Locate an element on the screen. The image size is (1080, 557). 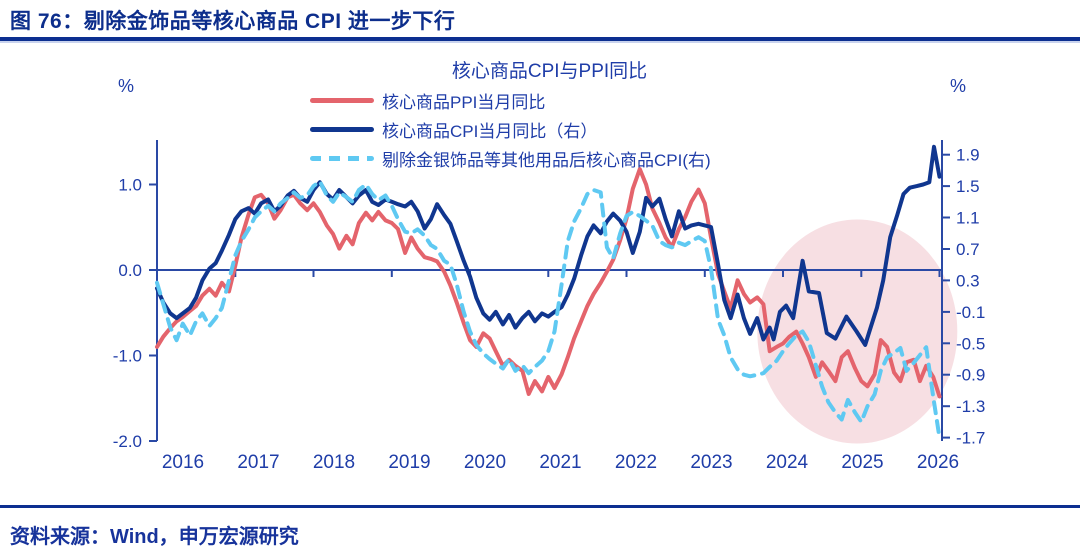
x-axis-label-2021: 2021 is located at coordinates (560, 462).